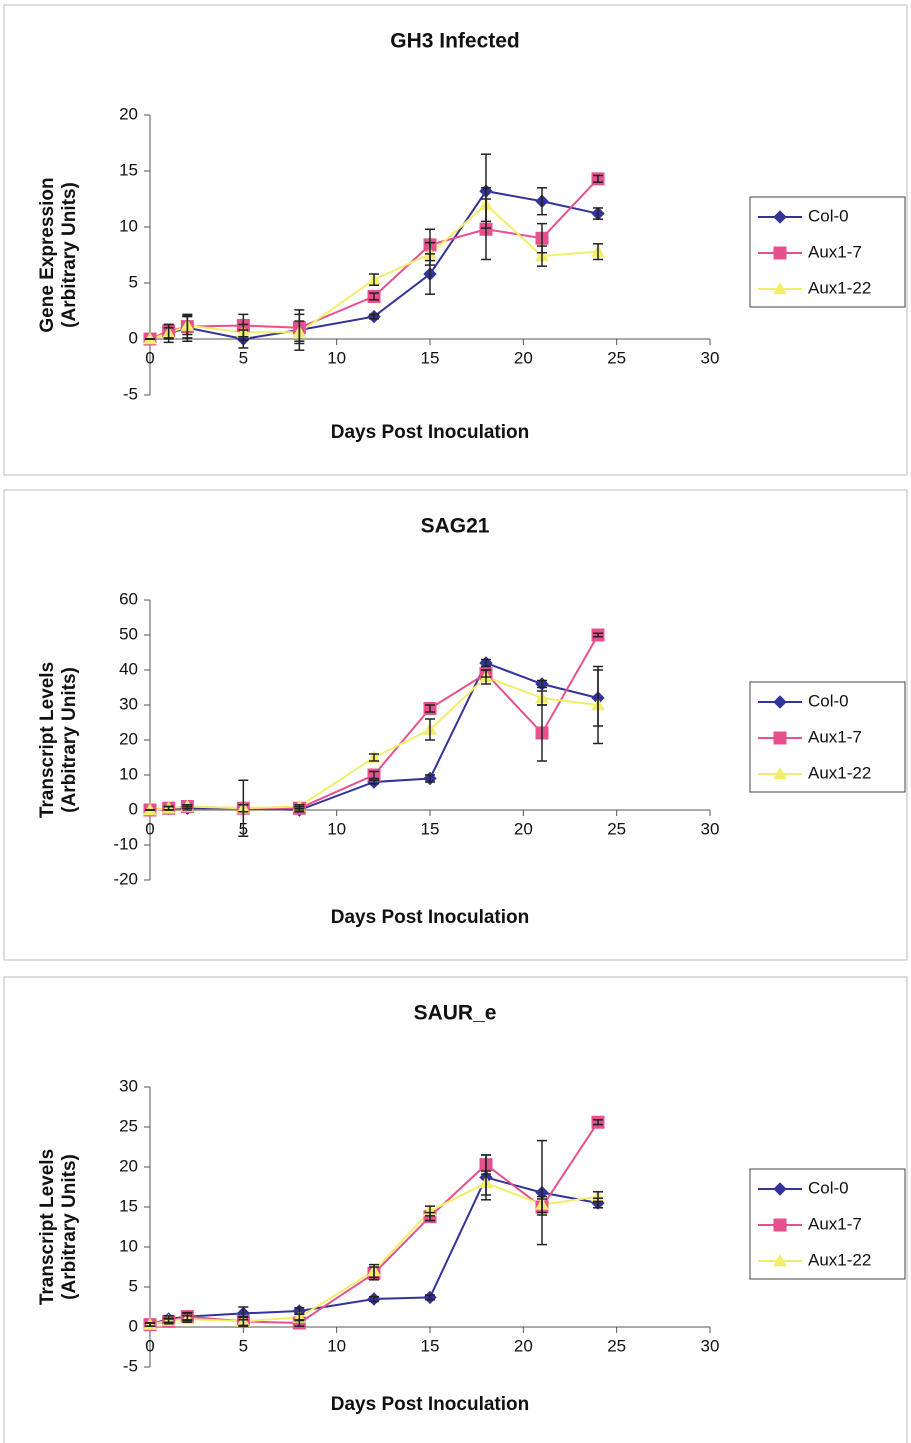  I want to click on chart-title: SAUR_e, so click(455, 1013).